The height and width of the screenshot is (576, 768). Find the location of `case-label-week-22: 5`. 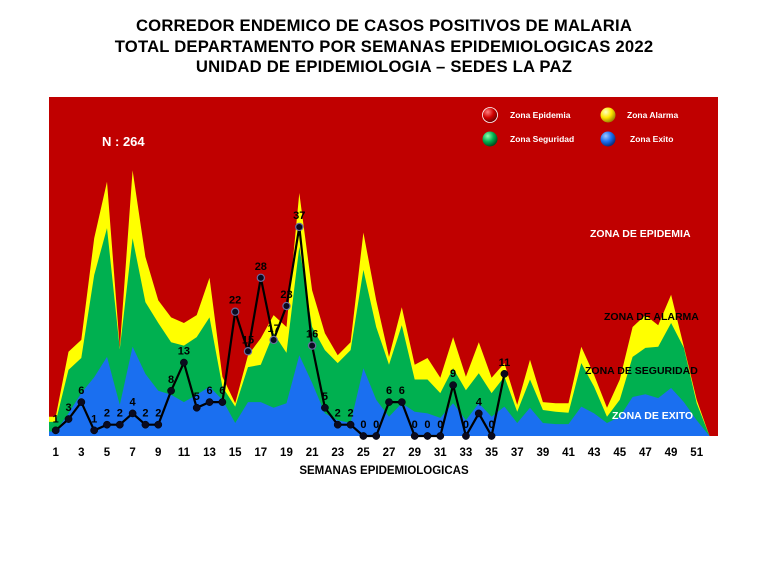

case-label-week-22: 5 is located at coordinates (325, 397).